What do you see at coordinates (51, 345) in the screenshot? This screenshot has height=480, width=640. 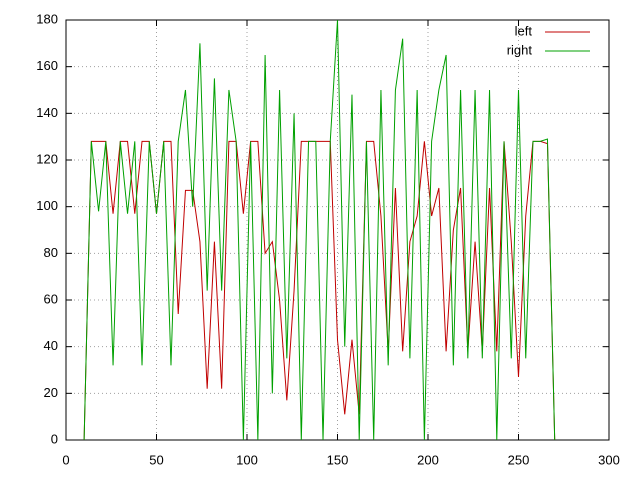 I see `y-tick-label: 40` at bounding box center [51, 345].